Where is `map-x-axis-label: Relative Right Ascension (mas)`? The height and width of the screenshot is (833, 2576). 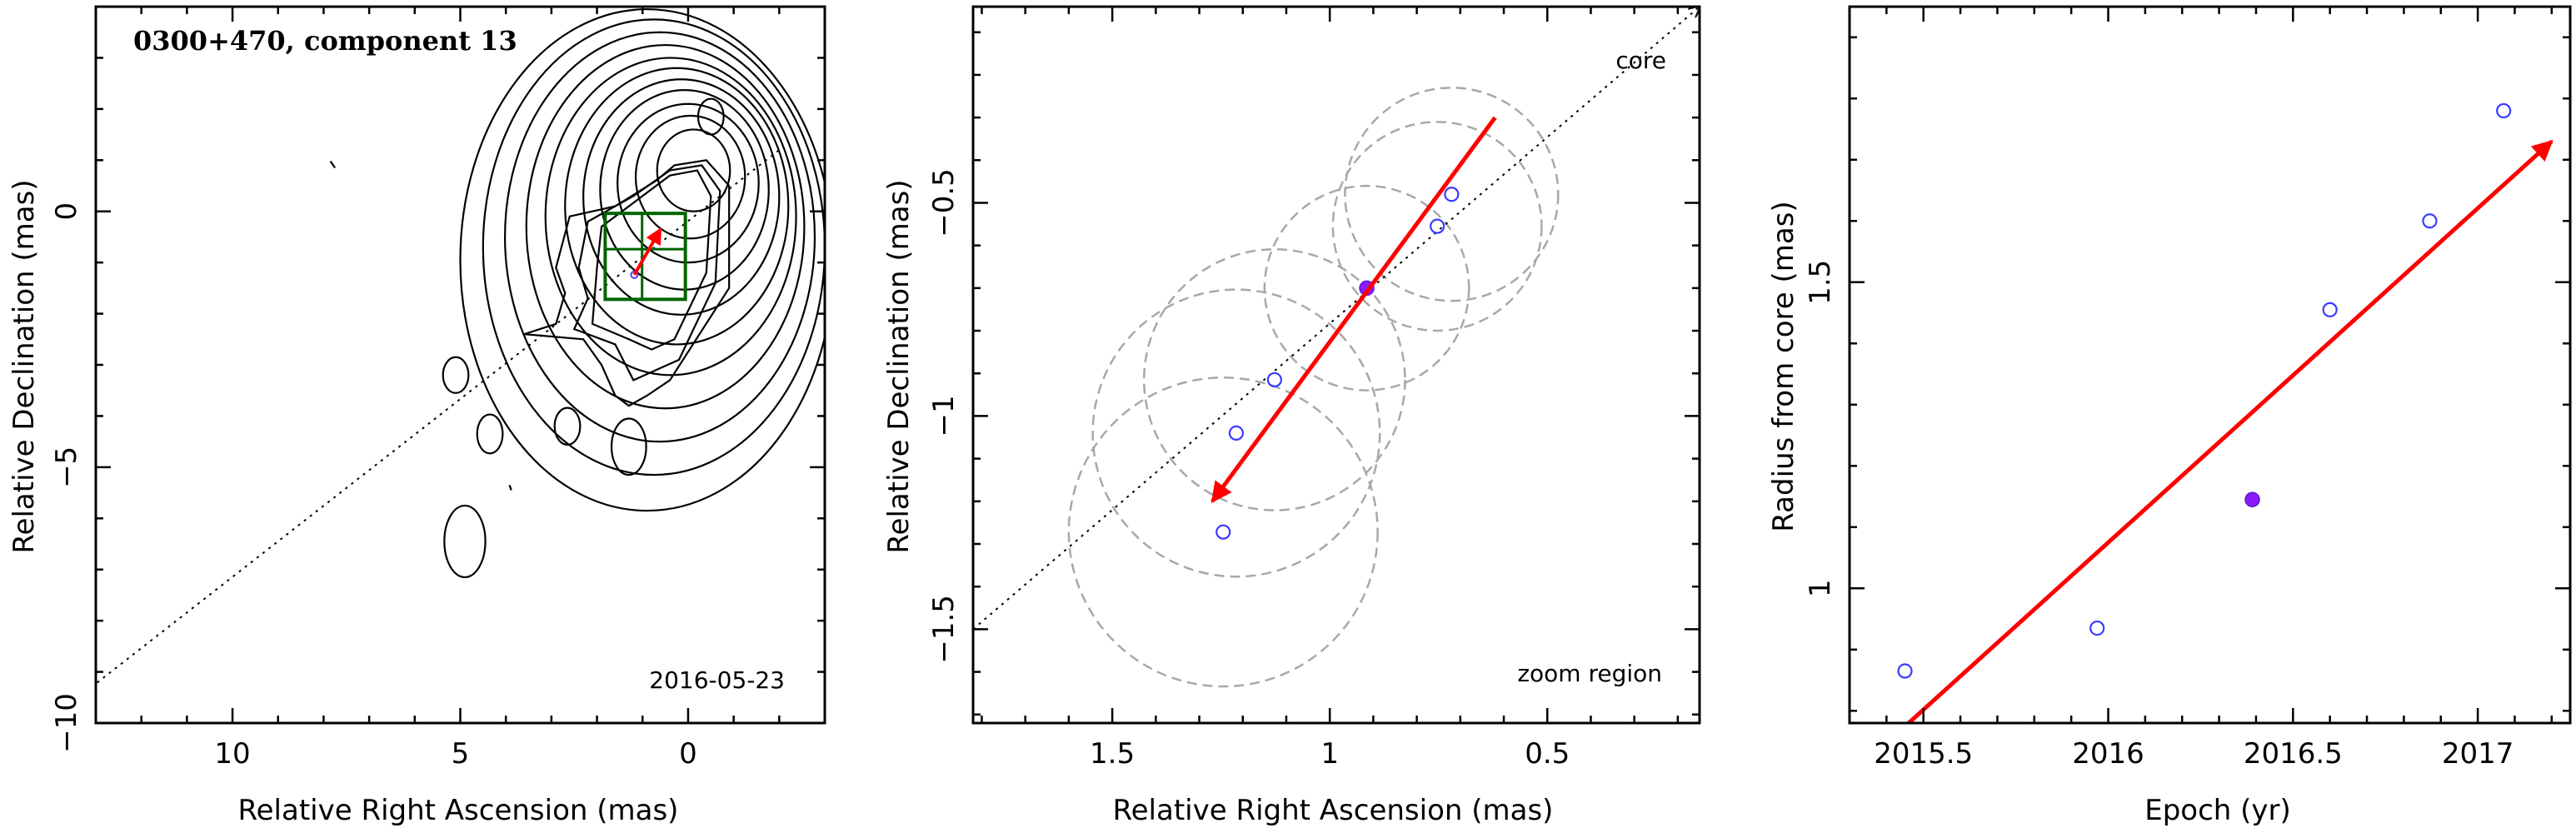
map-x-axis-label: Relative Right Ascension (mas) is located at coordinates (458, 810).